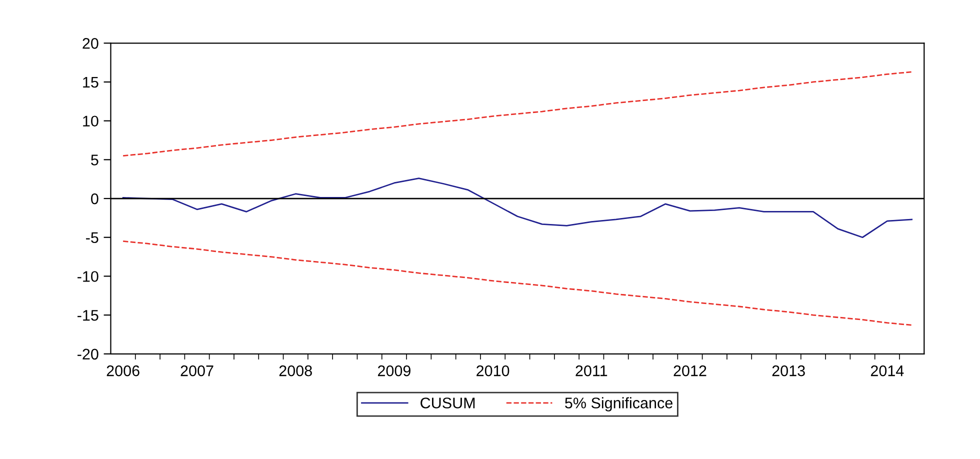 Image resolution: width=980 pixels, height=459 pixels. I want to click on legend-label: CUSUM, so click(447, 403).